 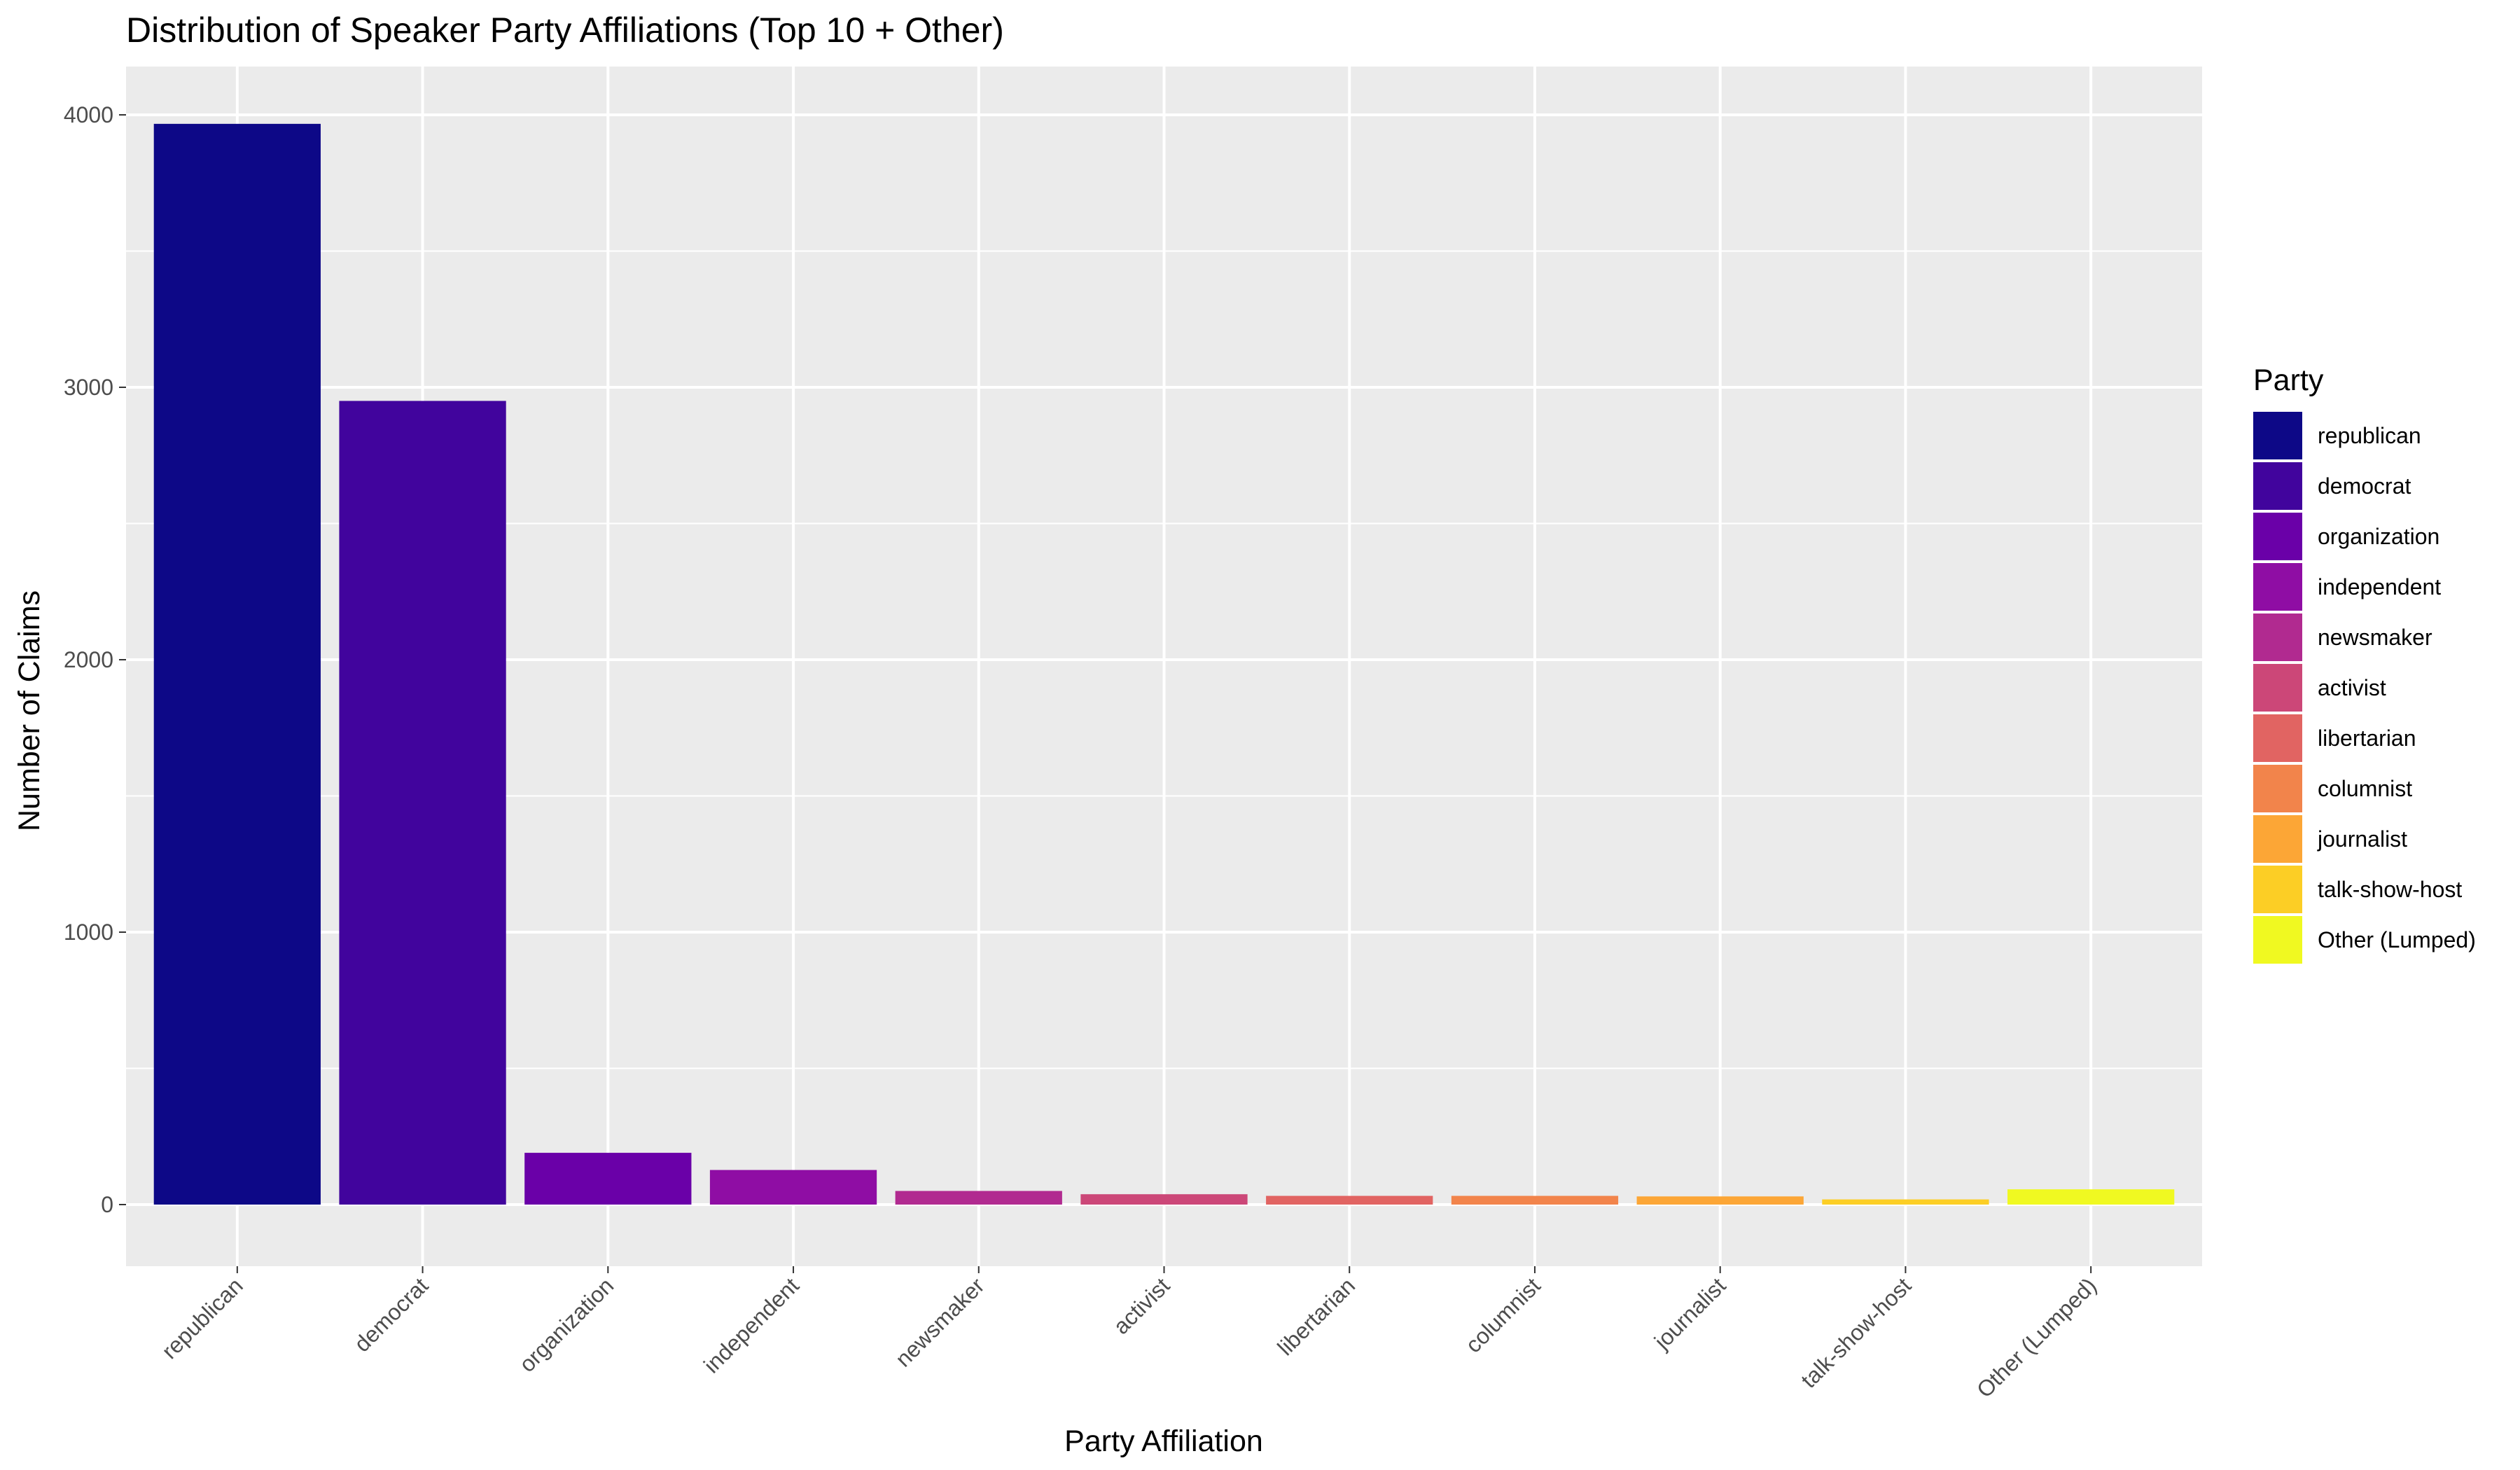 I want to click on legend-label: independent, so click(x=2379, y=587).